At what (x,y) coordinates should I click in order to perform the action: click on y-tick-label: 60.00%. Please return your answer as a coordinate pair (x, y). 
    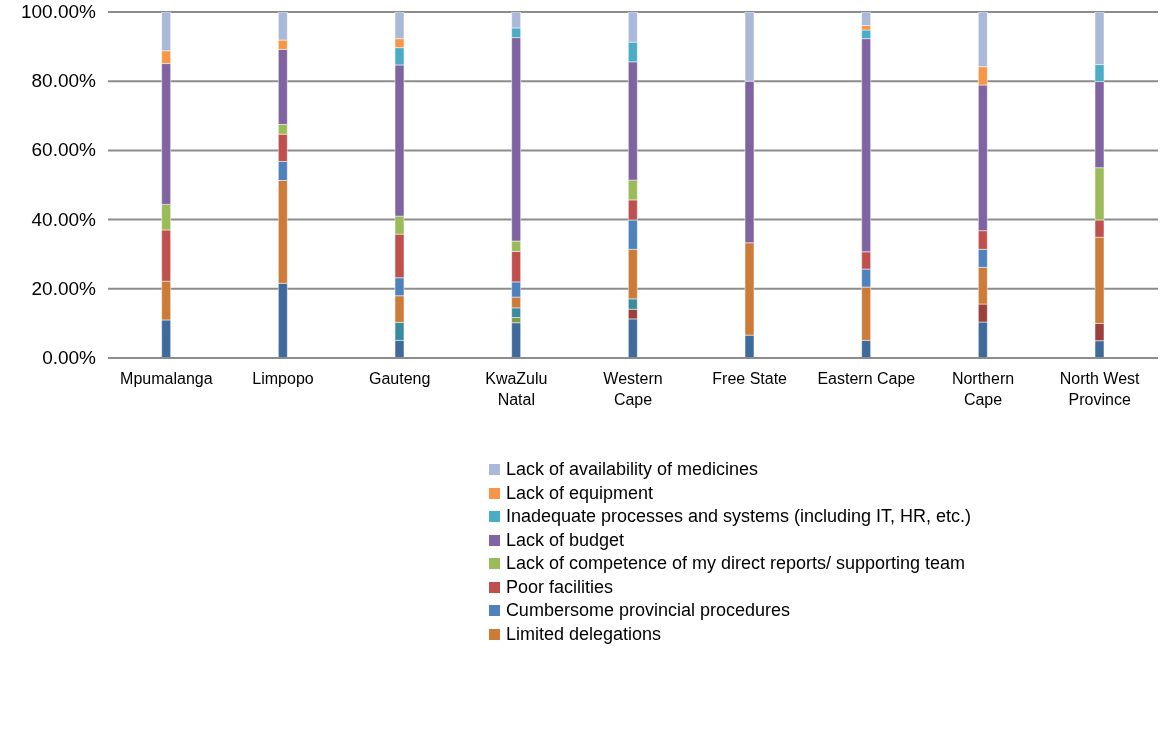
    Looking at the image, I should click on (64, 150).